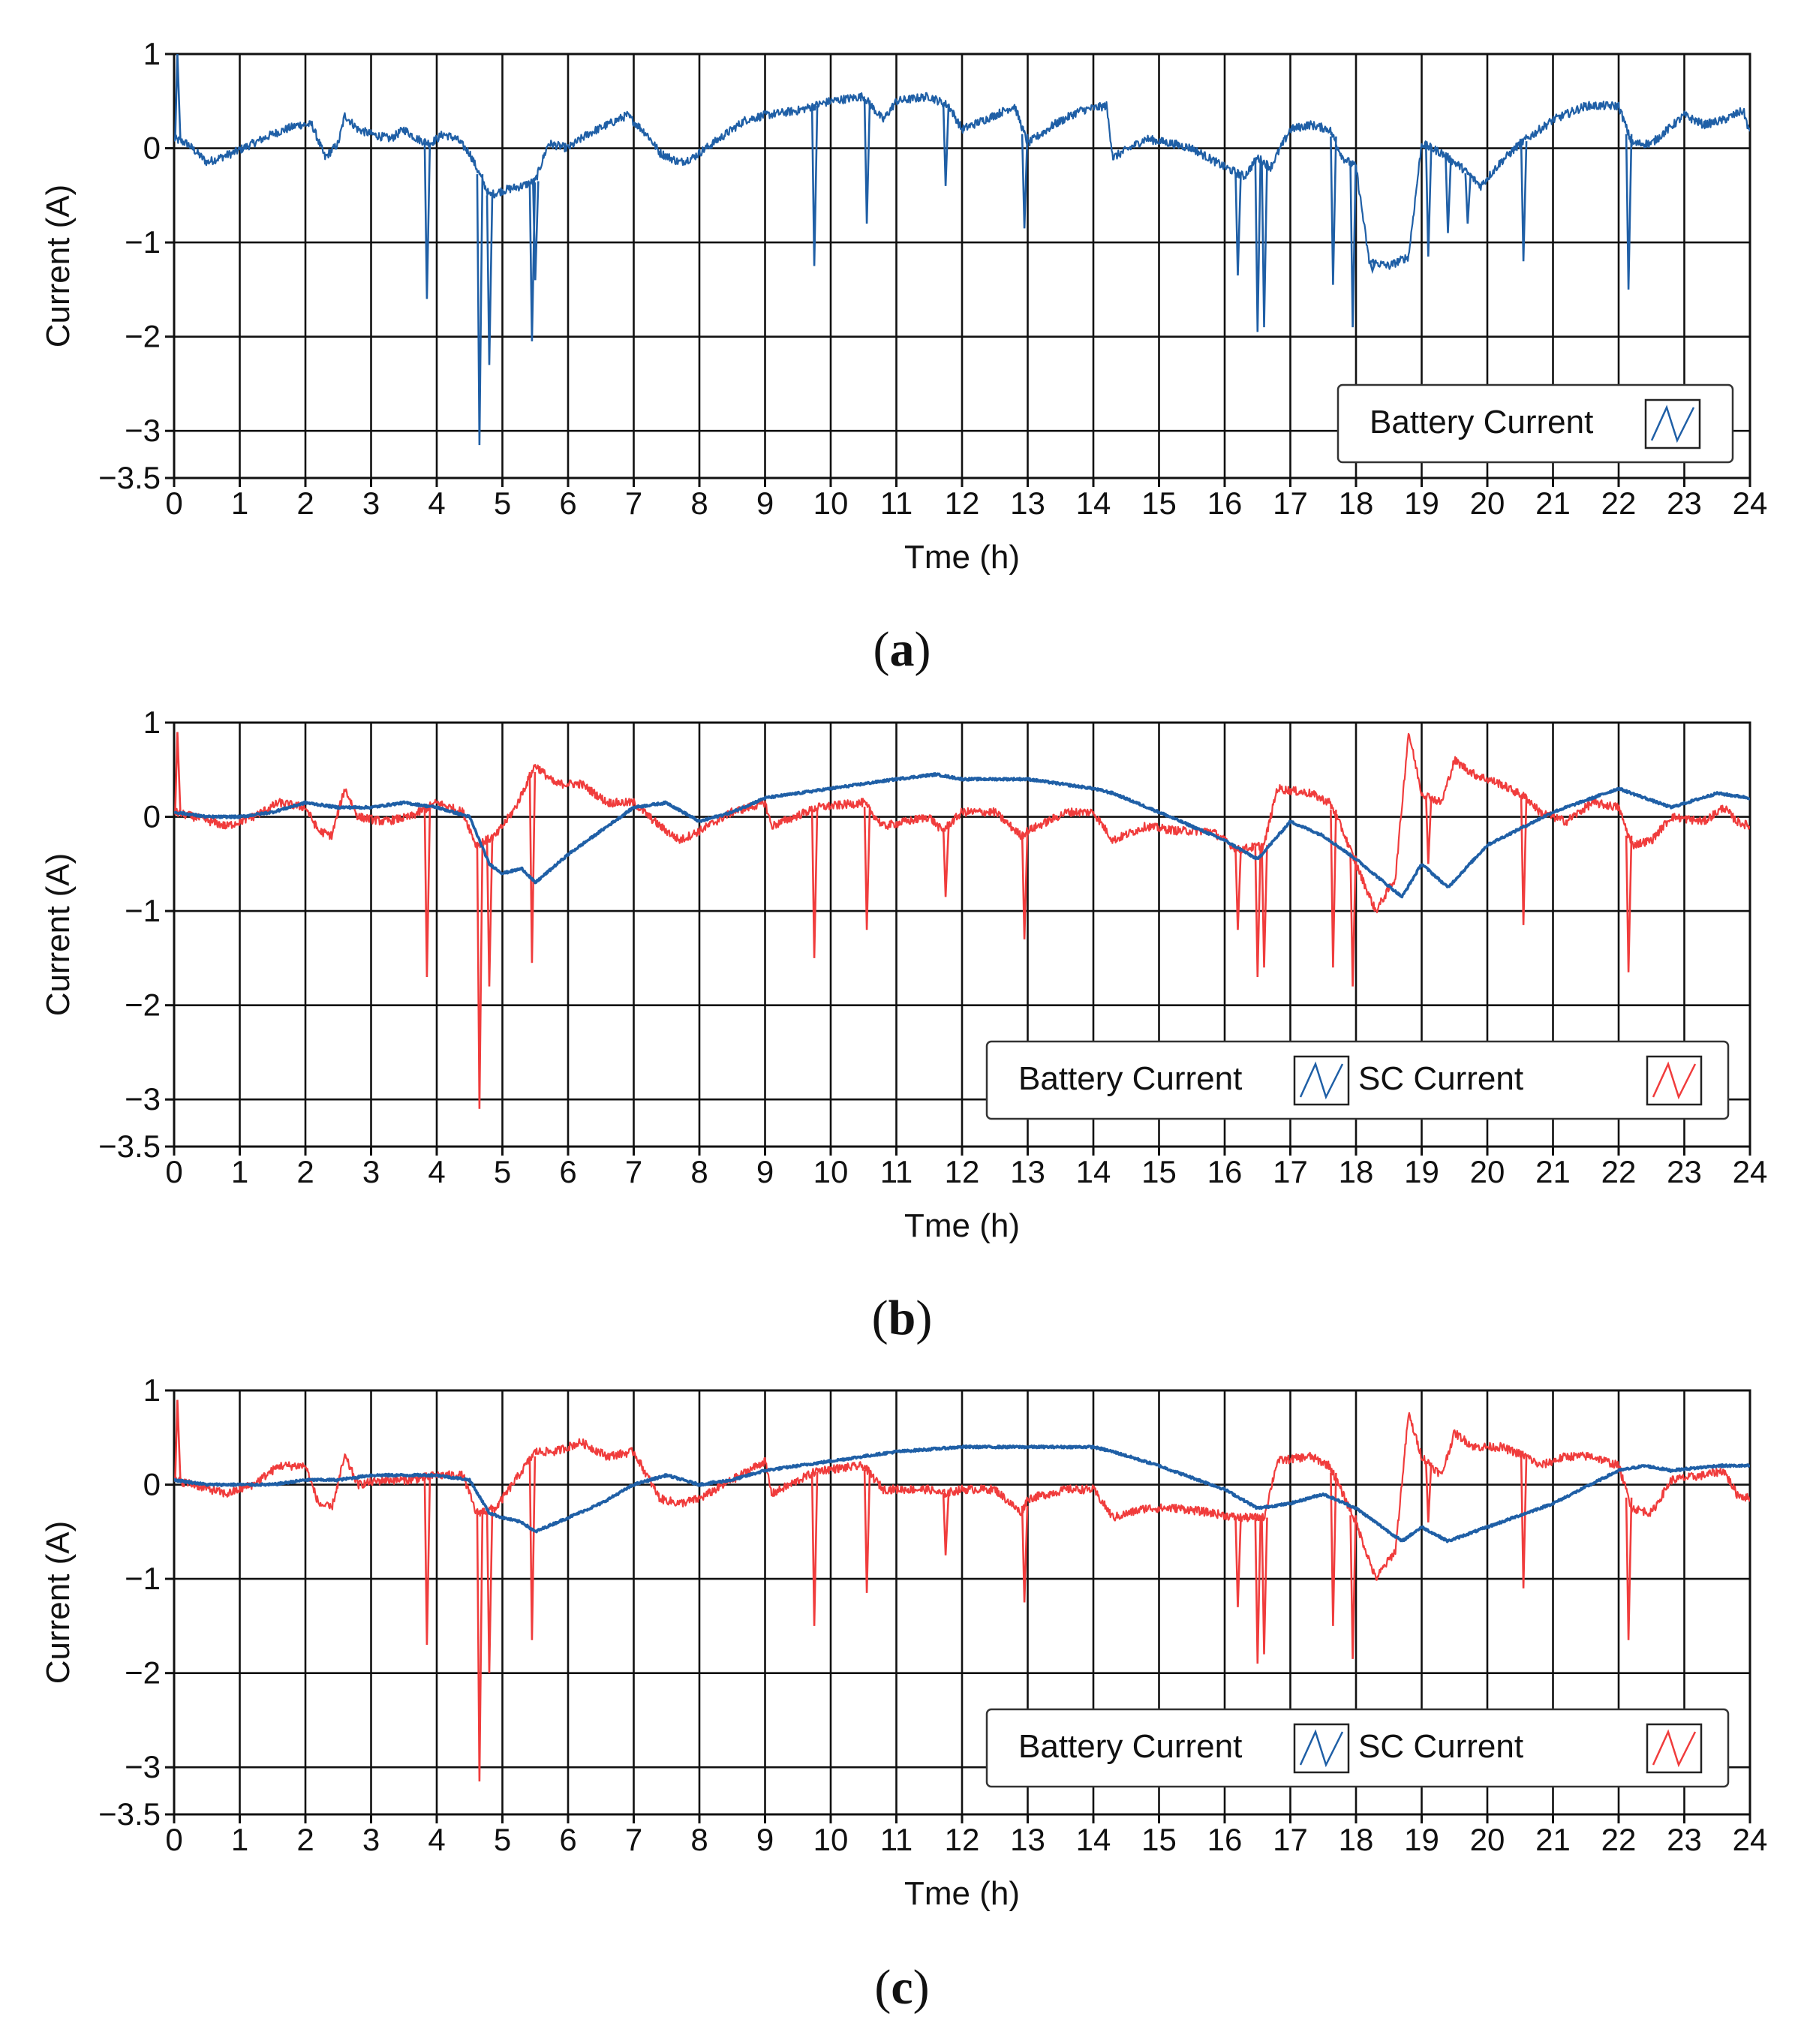 This screenshot has width=1804, height=2044. I want to click on panel-caption: (b), so click(902, 1318).